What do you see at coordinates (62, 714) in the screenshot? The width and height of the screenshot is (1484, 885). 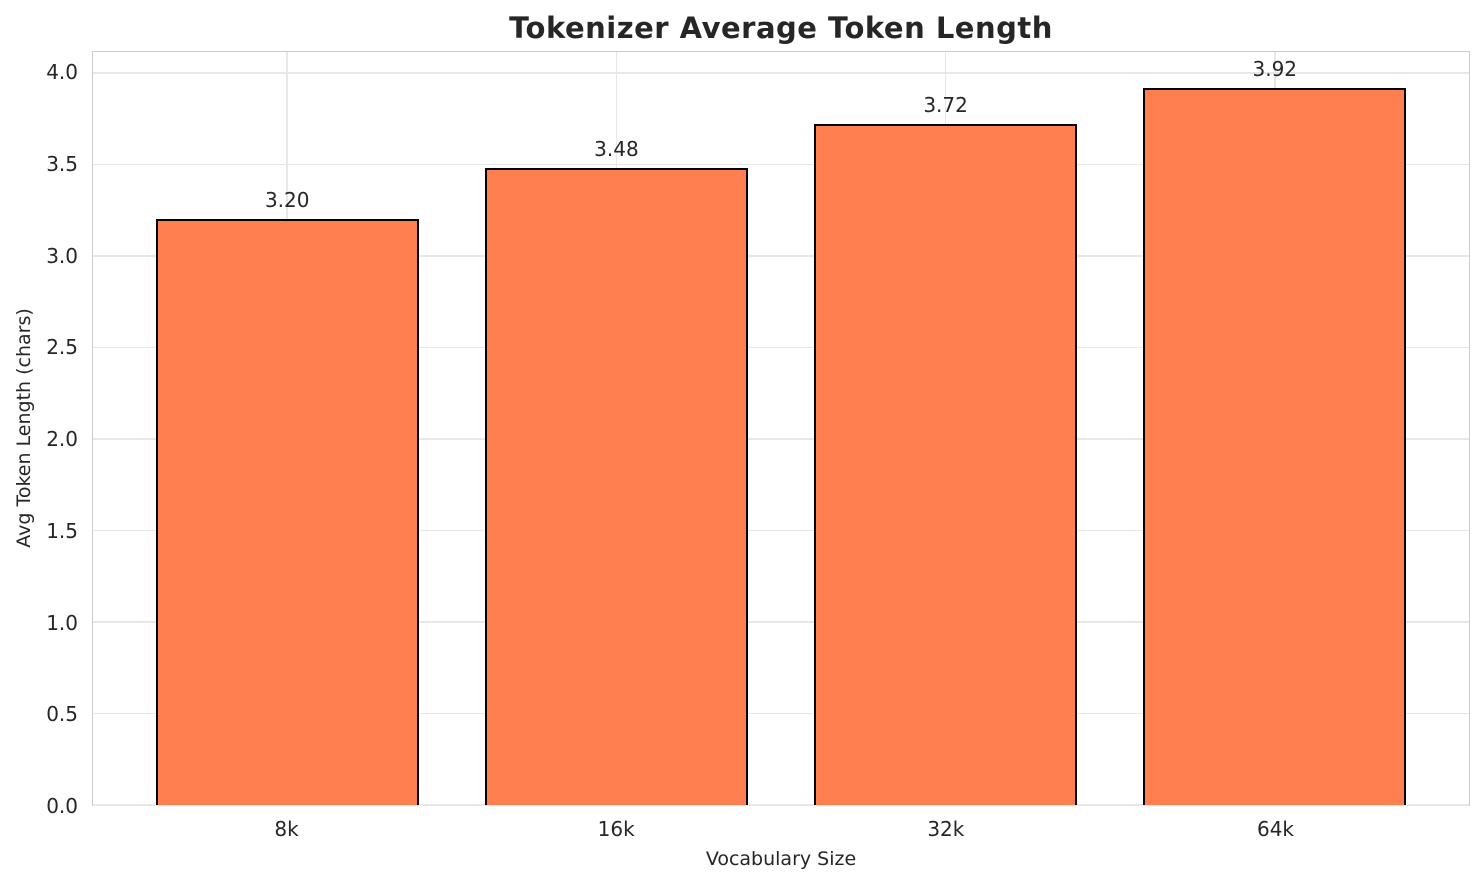 I see `y-tick-label: 0.5` at bounding box center [62, 714].